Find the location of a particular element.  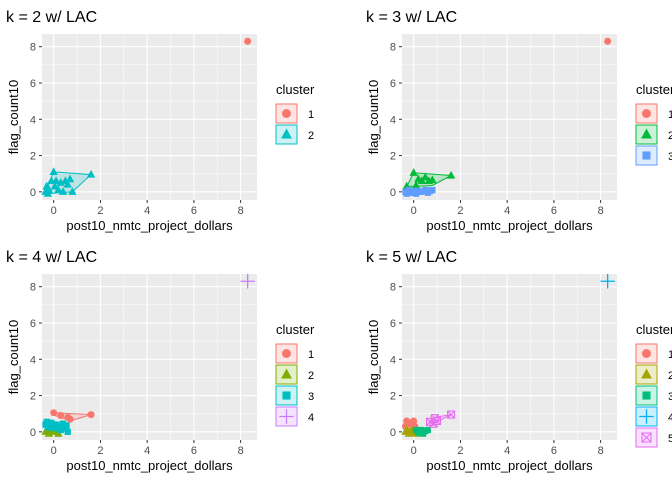

legend-key-cluster-5: 5 is located at coordinates (653, 437).